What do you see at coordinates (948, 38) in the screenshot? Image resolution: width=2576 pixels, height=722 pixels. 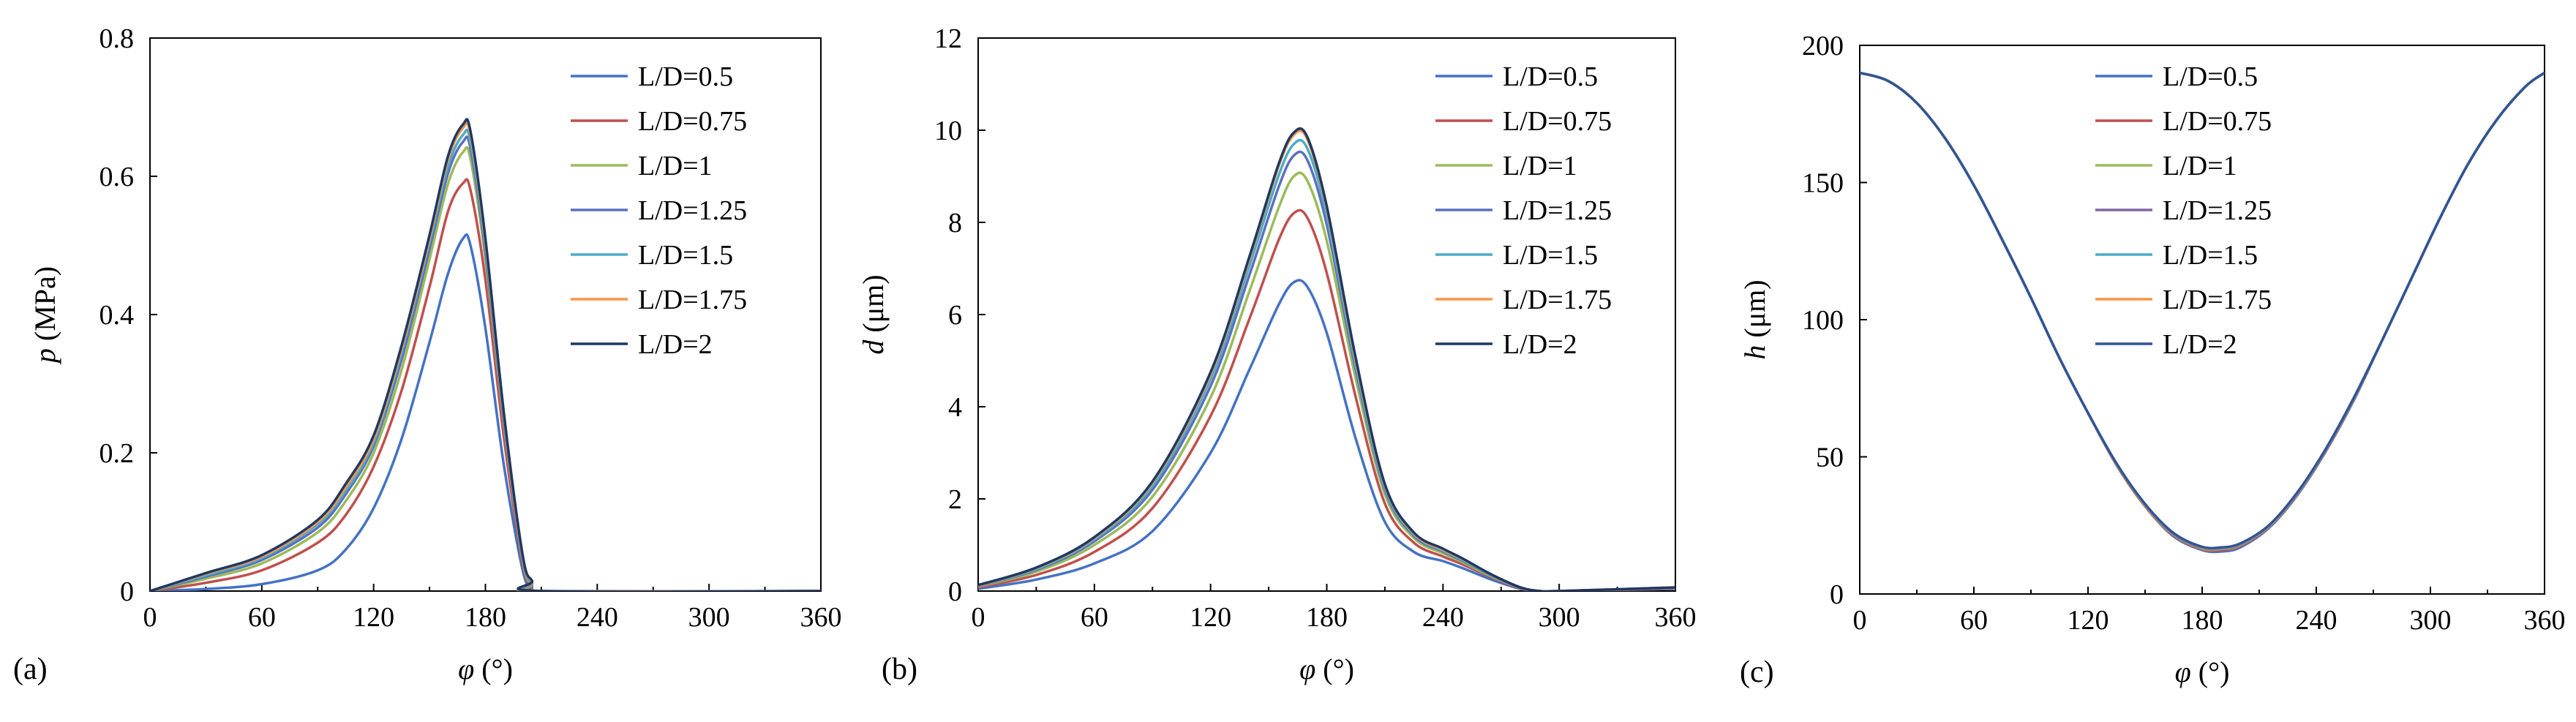 I see `y-tick-label: 12` at bounding box center [948, 38].